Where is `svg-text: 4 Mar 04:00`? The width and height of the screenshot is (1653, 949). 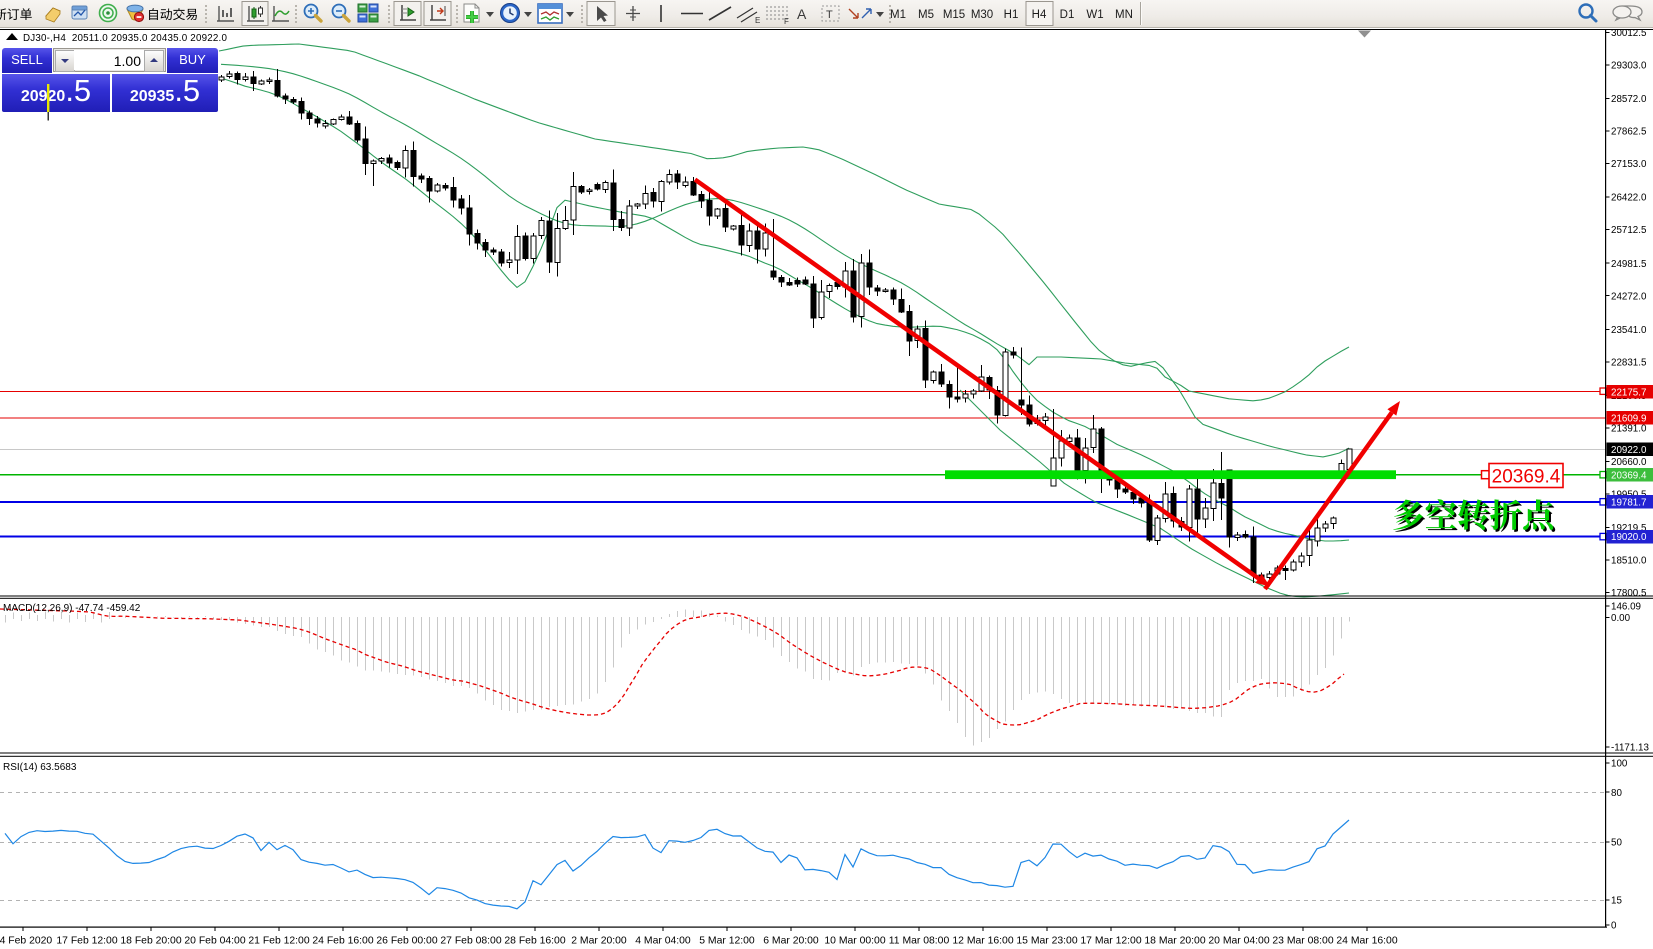
svg-text: 4 Mar 04:00 is located at coordinates (663, 941).